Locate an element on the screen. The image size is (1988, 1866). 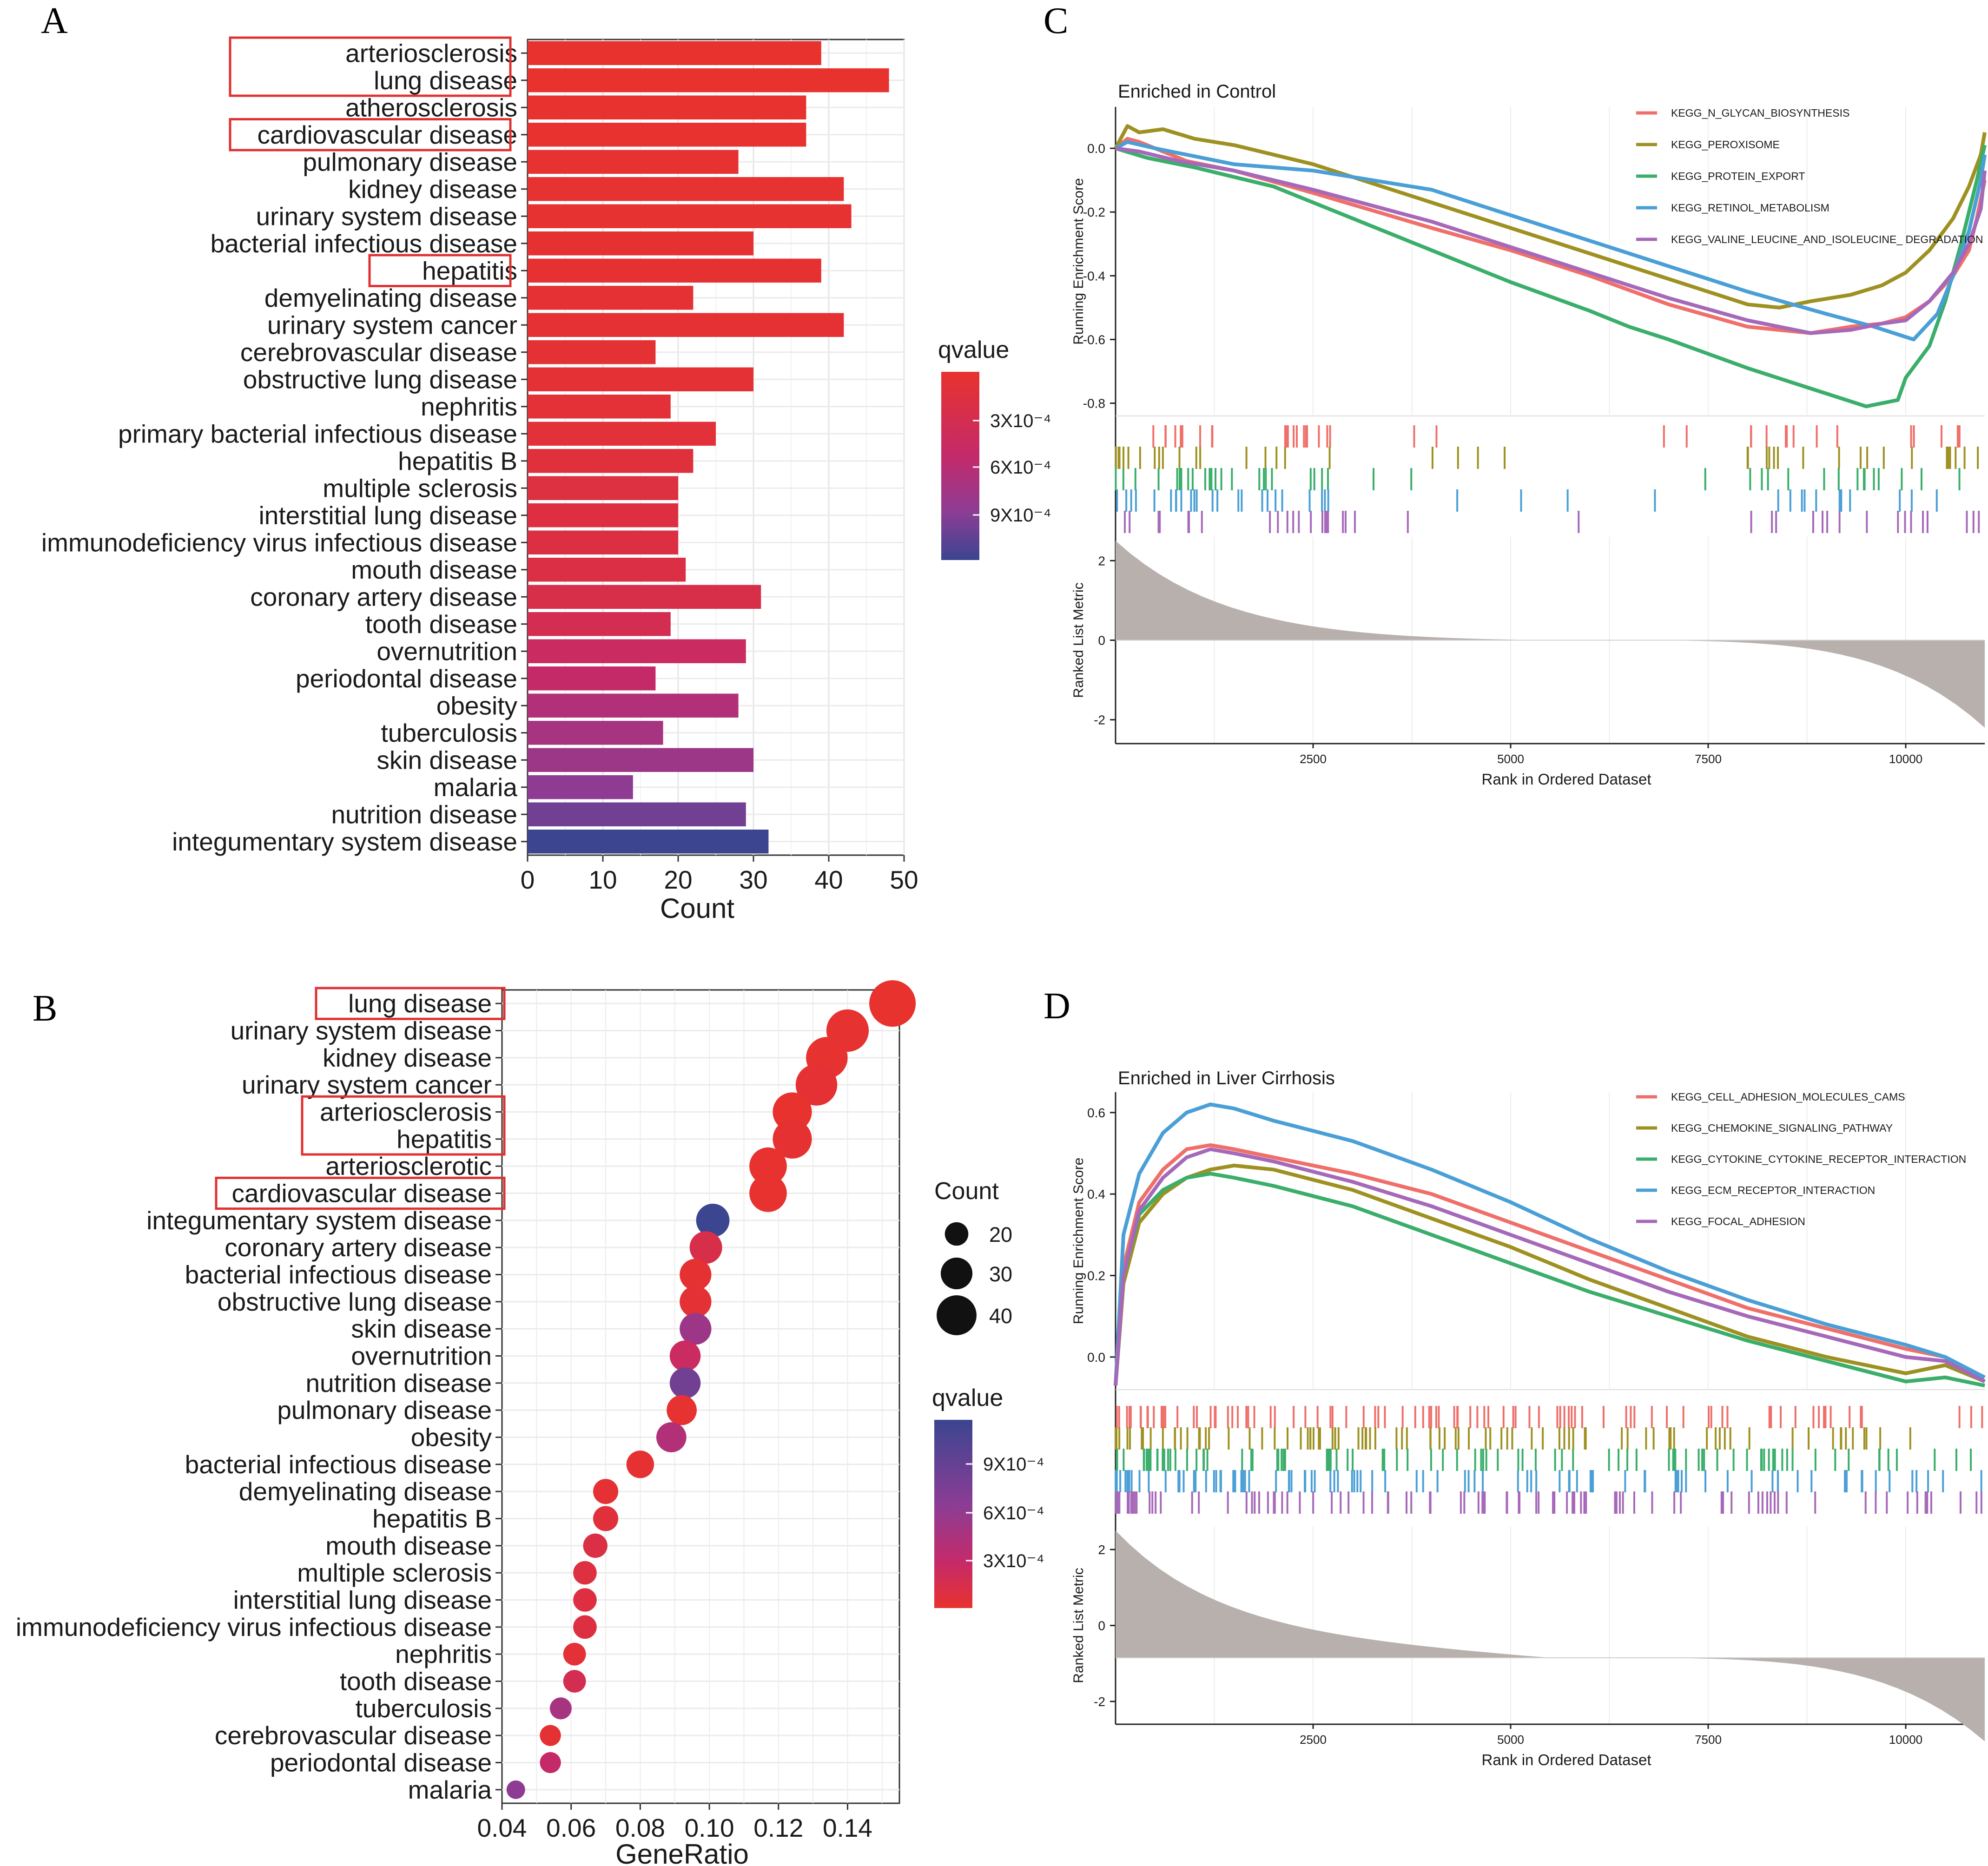
c-y-tick-label: 0.0 is located at coordinates (1096, 148).